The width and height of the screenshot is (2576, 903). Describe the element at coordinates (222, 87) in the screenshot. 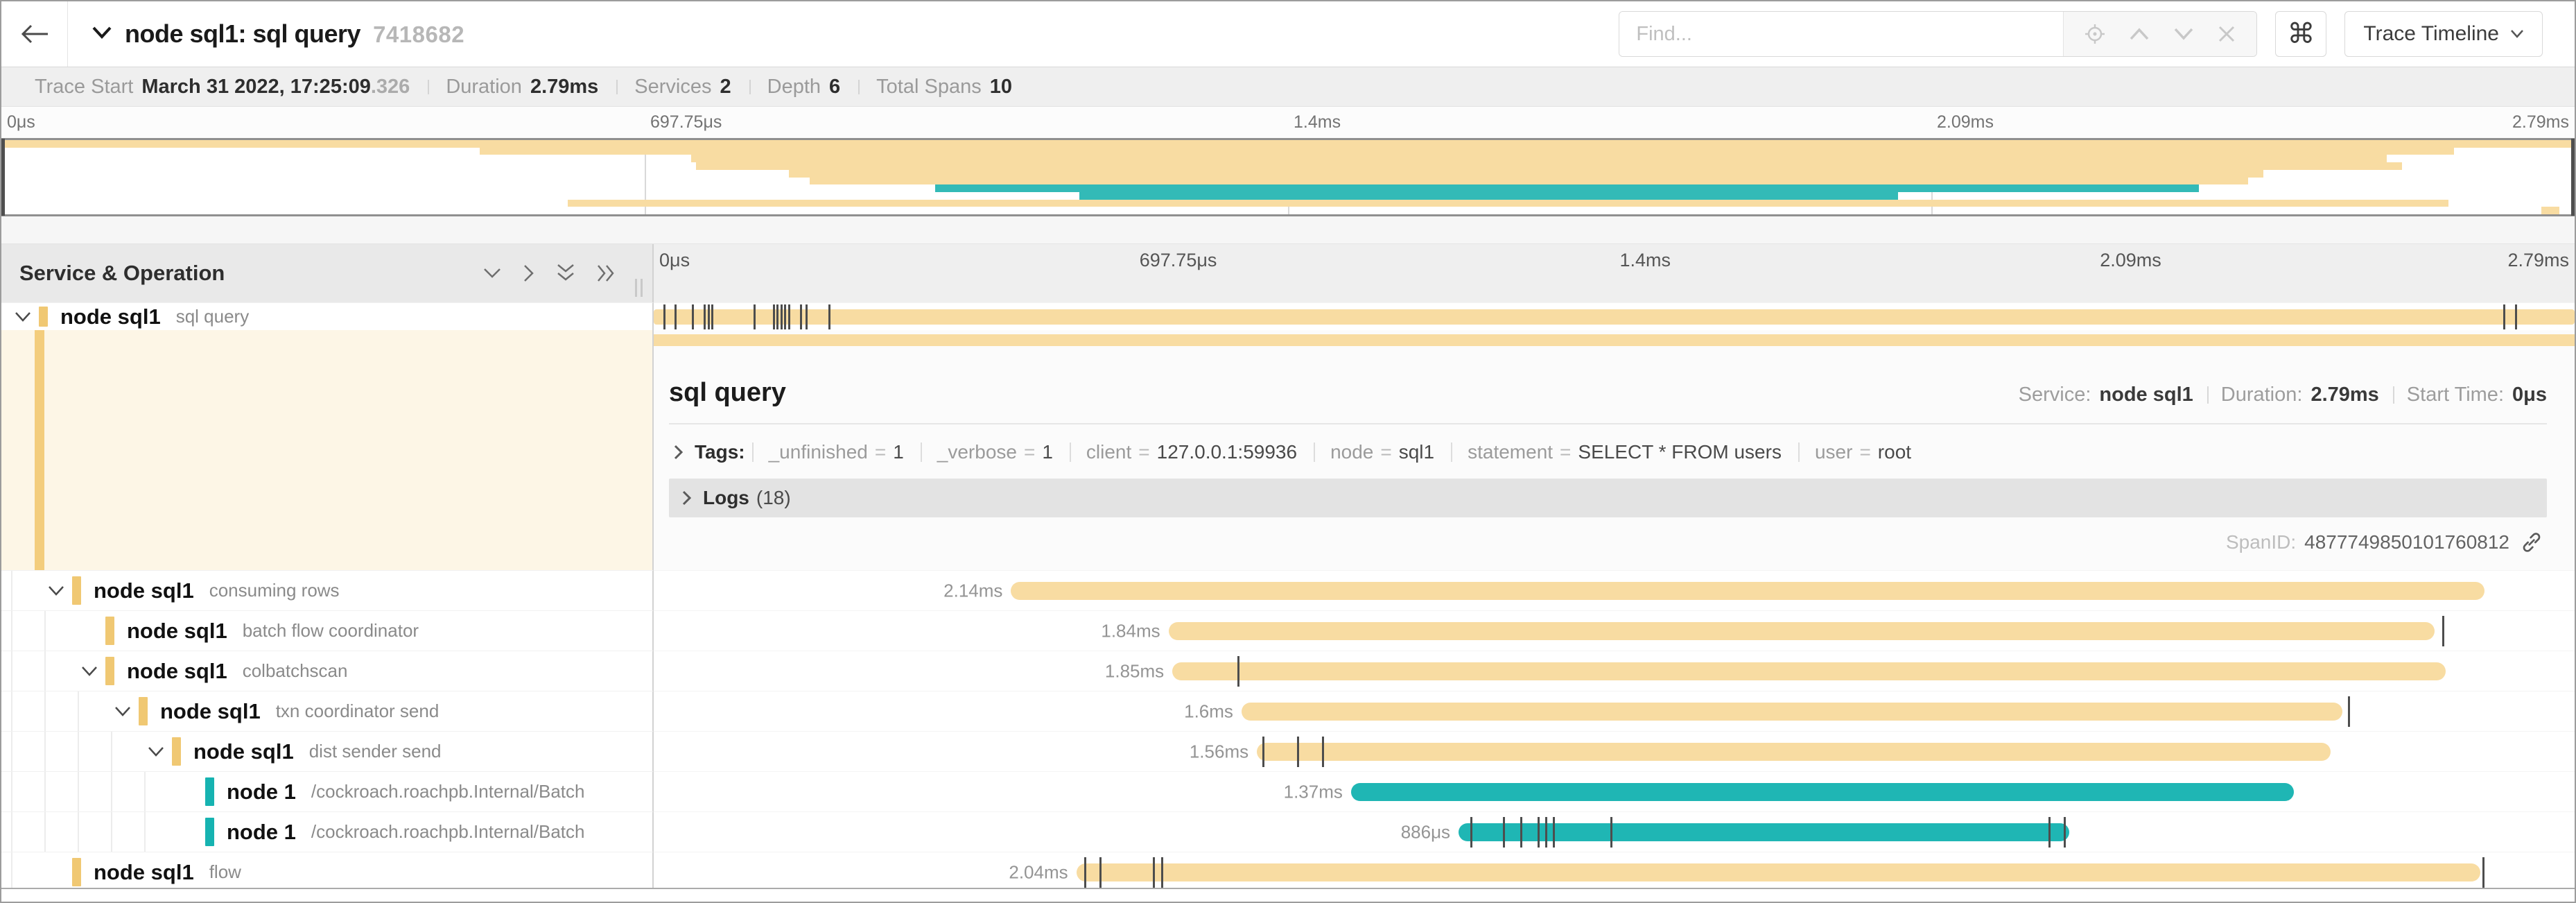

I see `trace-meta-item: Trace Start March 31 2022, 17:25:09.326` at that location.